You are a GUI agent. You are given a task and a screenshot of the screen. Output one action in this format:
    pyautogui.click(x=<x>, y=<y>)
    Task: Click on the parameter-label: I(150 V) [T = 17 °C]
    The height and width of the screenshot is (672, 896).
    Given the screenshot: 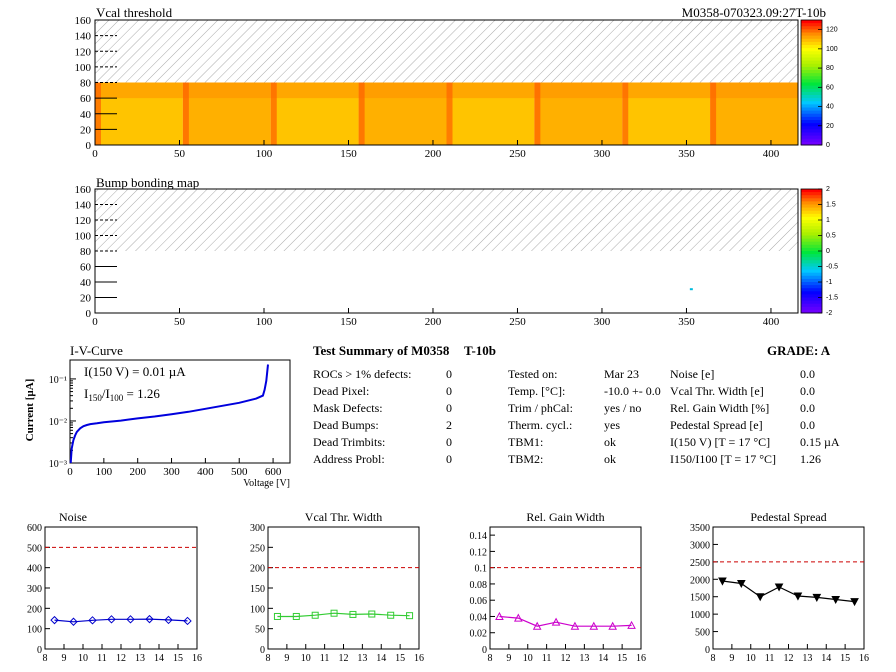 What is the action you would take?
    pyautogui.click(x=720, y=442)
    